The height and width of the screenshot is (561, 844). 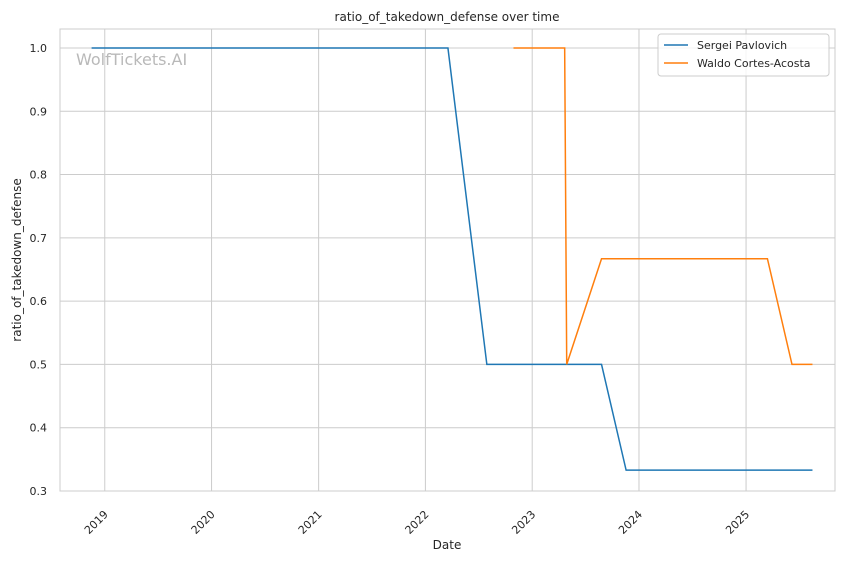 I want to click on x-axis-label: Date, so click(x=447, y=545).